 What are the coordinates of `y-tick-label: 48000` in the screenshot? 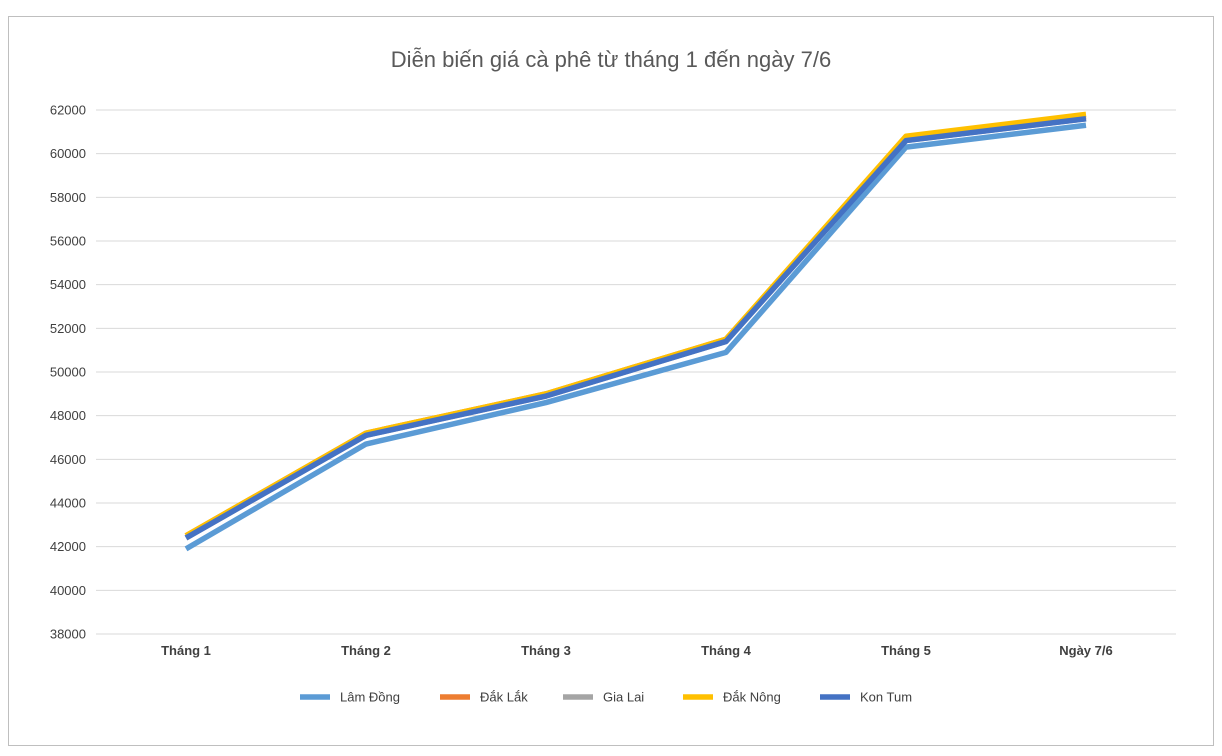 It's located at (68, 415).